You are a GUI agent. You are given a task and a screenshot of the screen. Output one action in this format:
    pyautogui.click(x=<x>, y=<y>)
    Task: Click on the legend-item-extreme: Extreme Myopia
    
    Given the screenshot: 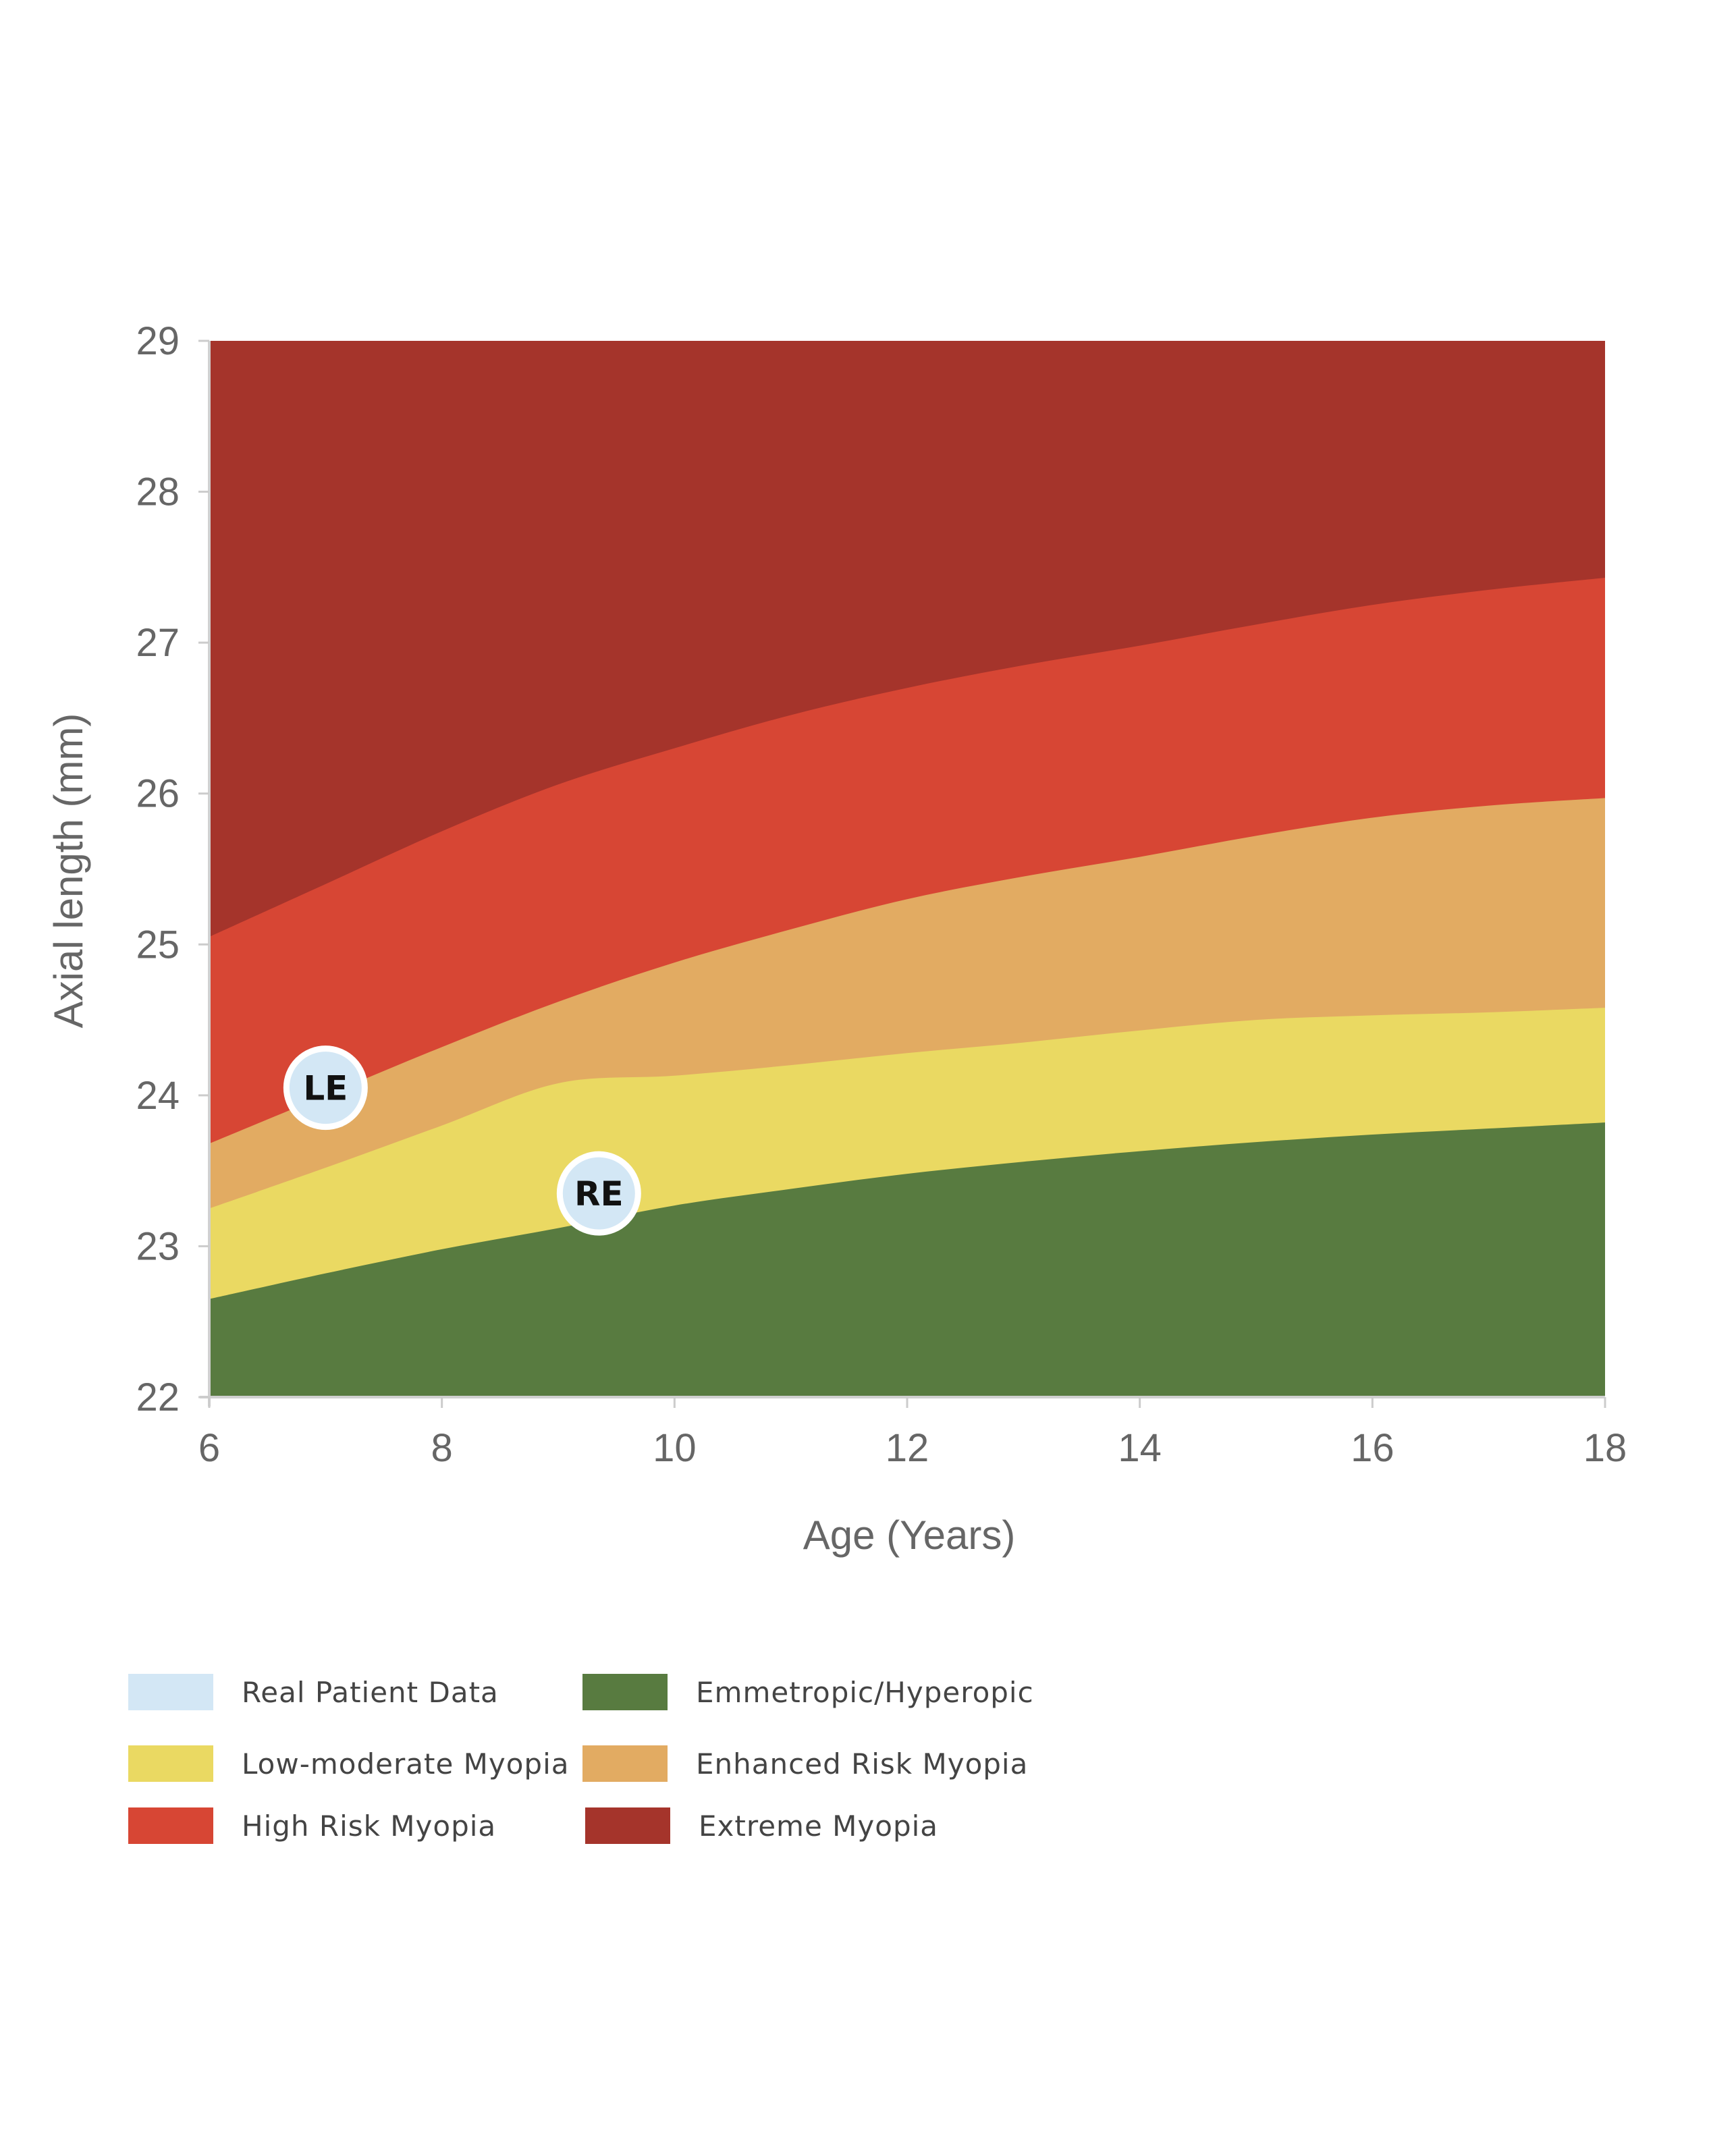 What is the action you would take?
    pyautogui.click(x=762, y=1826)
    